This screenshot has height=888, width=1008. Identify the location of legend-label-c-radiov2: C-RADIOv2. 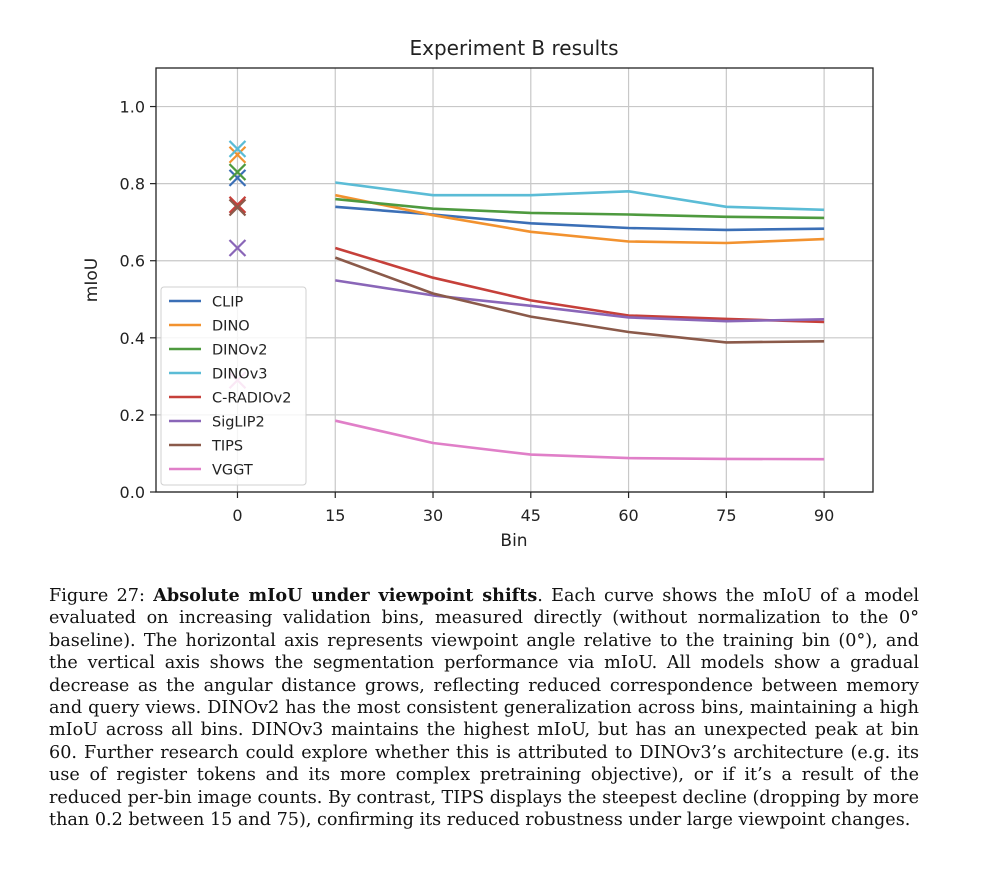
(251, 399).